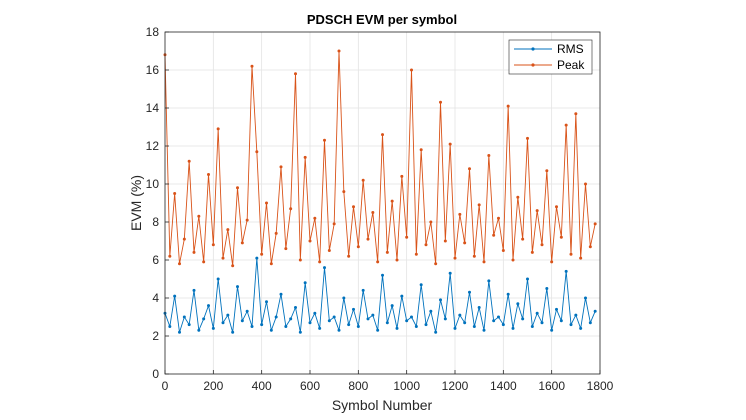 The width and height of the screenshot is (746, 420). What do you see at coordinates (382, 405) in the screenshot?
I see `x-axis-label: Symbol Number` at bounding box center [382, 405].